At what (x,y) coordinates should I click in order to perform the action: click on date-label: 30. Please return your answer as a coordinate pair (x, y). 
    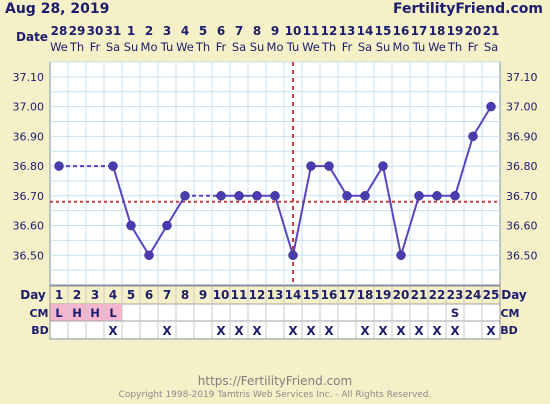
    Looking at the image, I should click on (95, 31).